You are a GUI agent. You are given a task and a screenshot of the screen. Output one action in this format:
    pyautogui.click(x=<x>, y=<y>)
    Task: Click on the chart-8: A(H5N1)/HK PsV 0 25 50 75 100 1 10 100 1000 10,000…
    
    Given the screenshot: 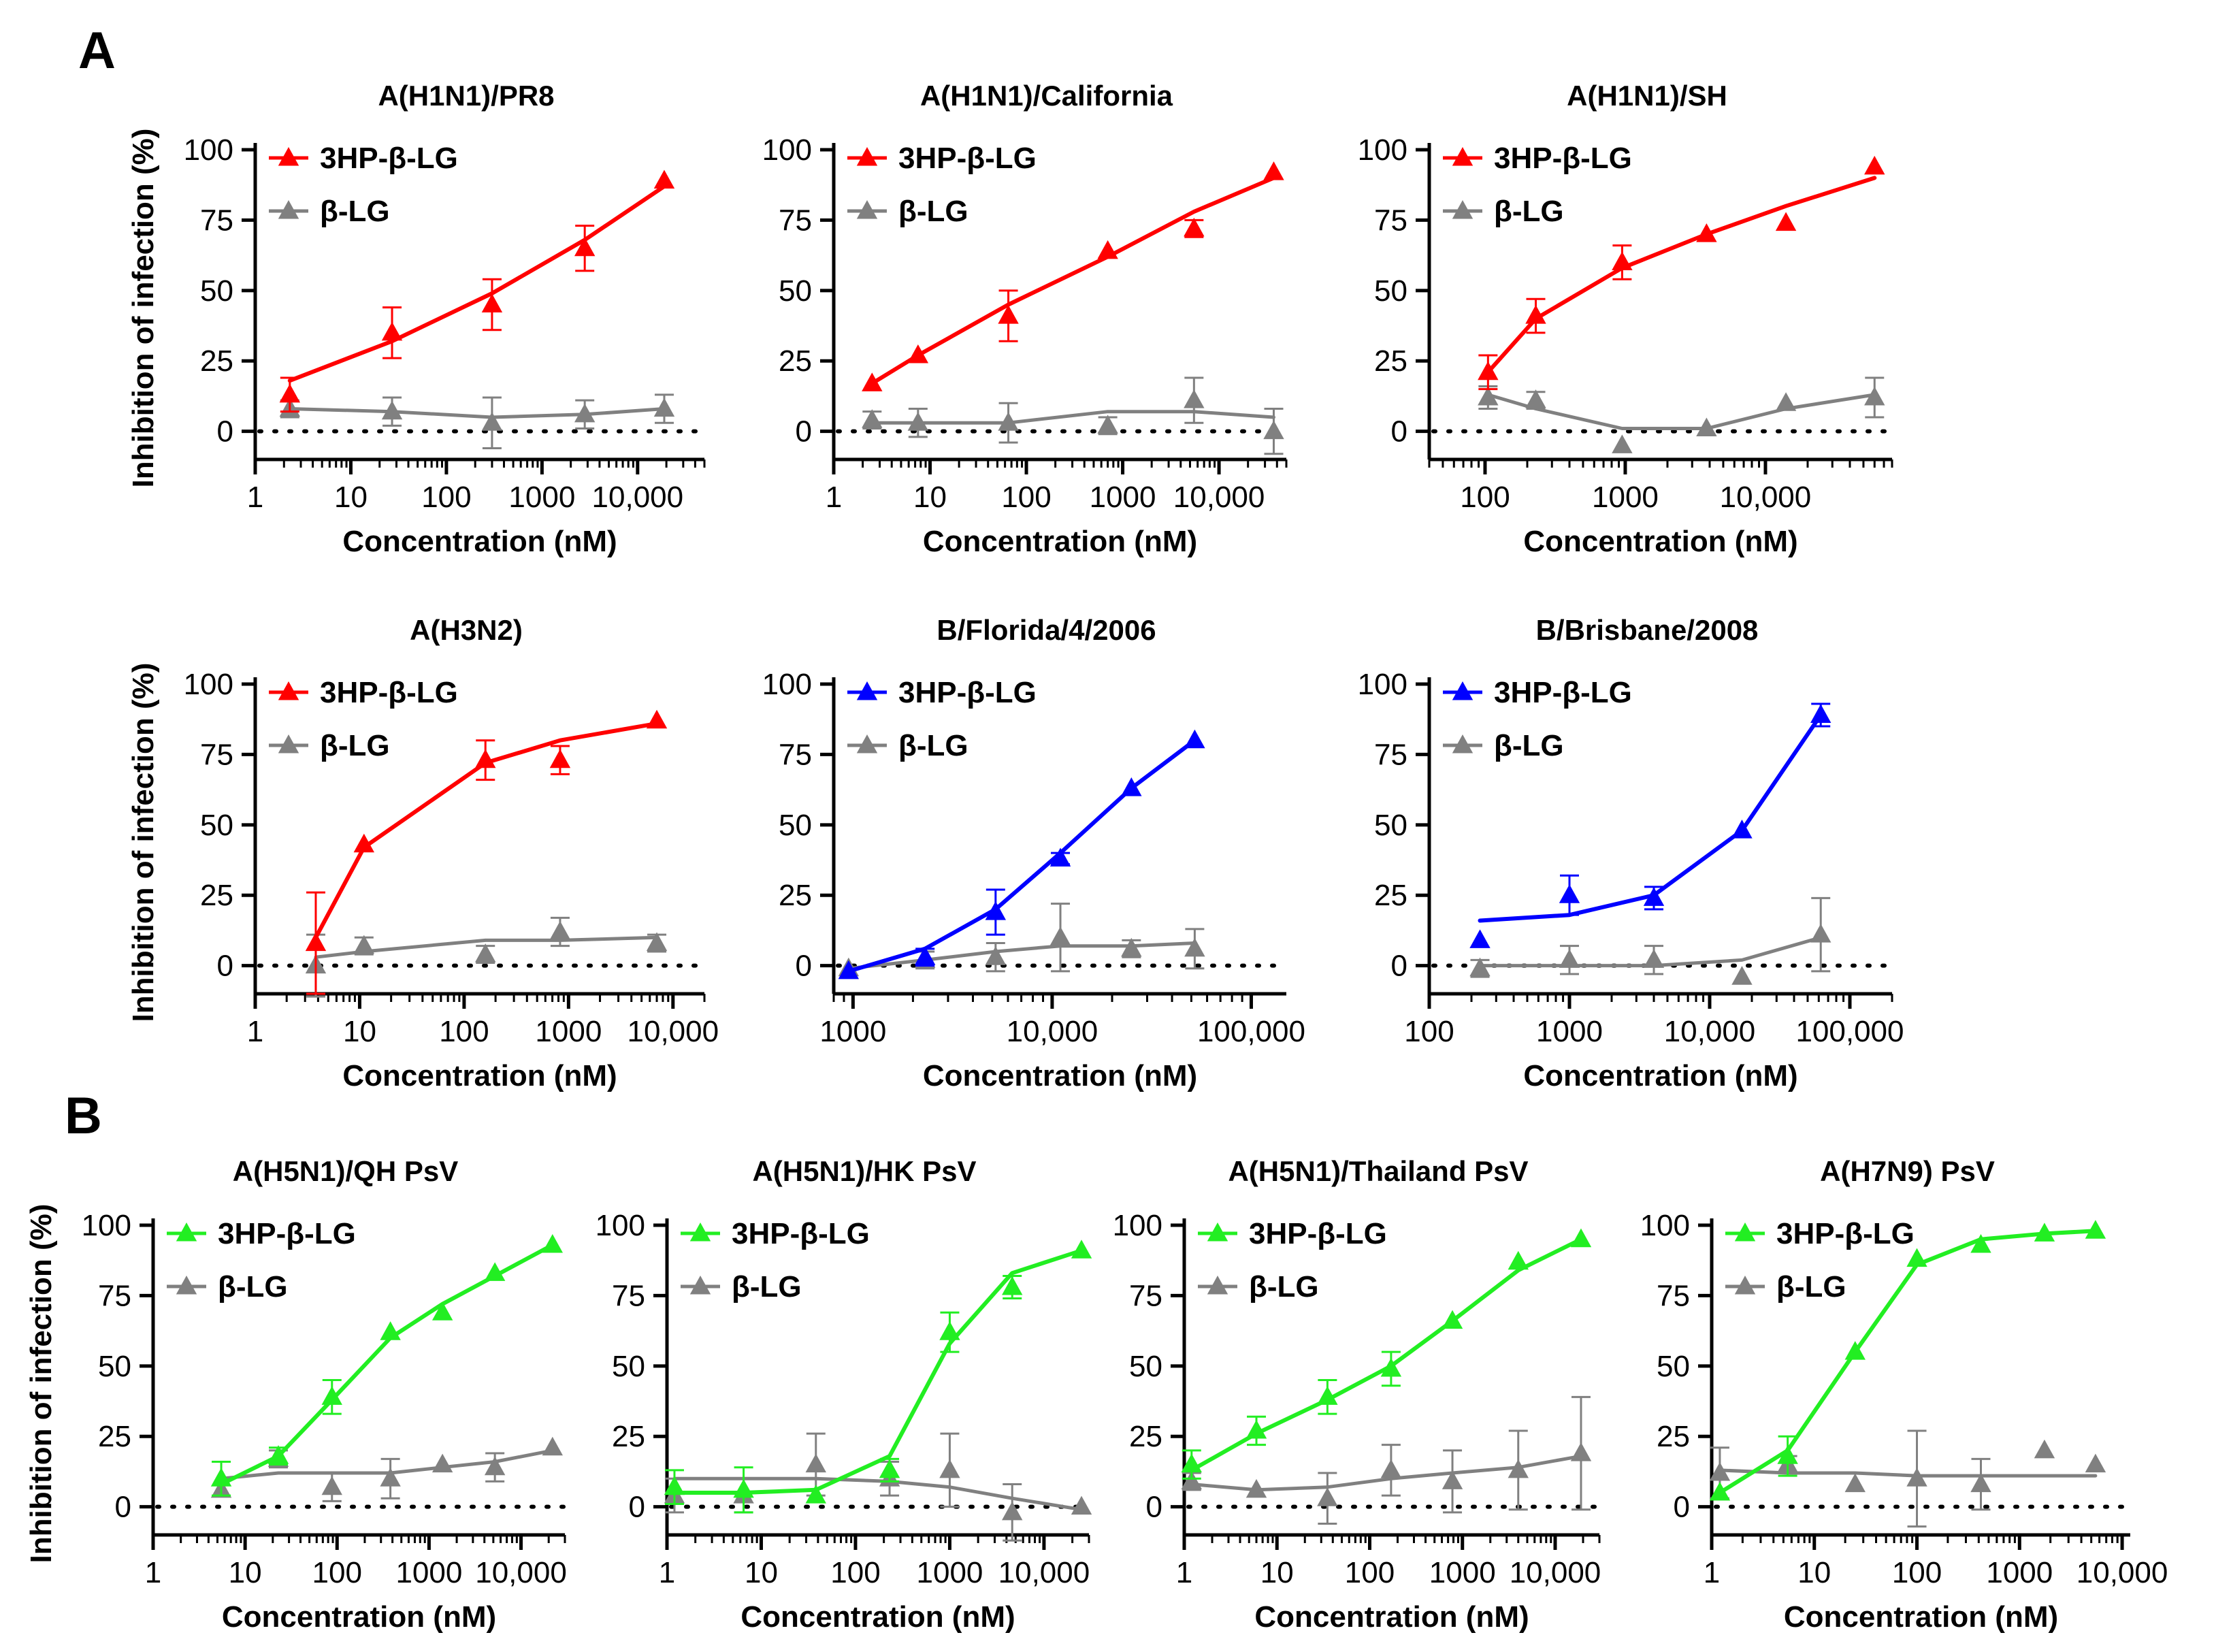 What is the action you would take?
    pyautogui.click(x=844, y=1394)
    